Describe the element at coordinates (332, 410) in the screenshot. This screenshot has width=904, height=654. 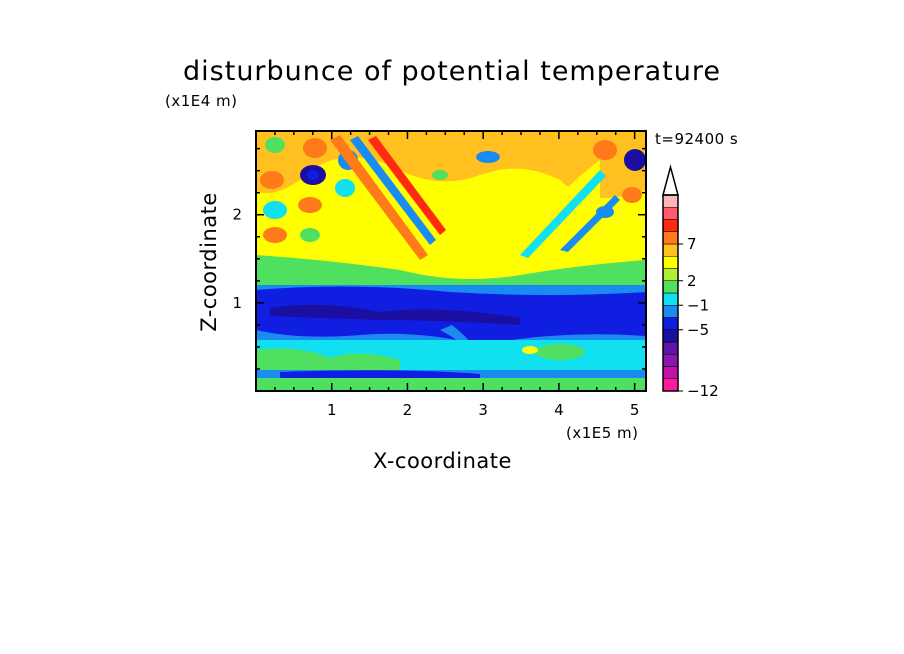
I see `x-tick-label: 1` at that location.